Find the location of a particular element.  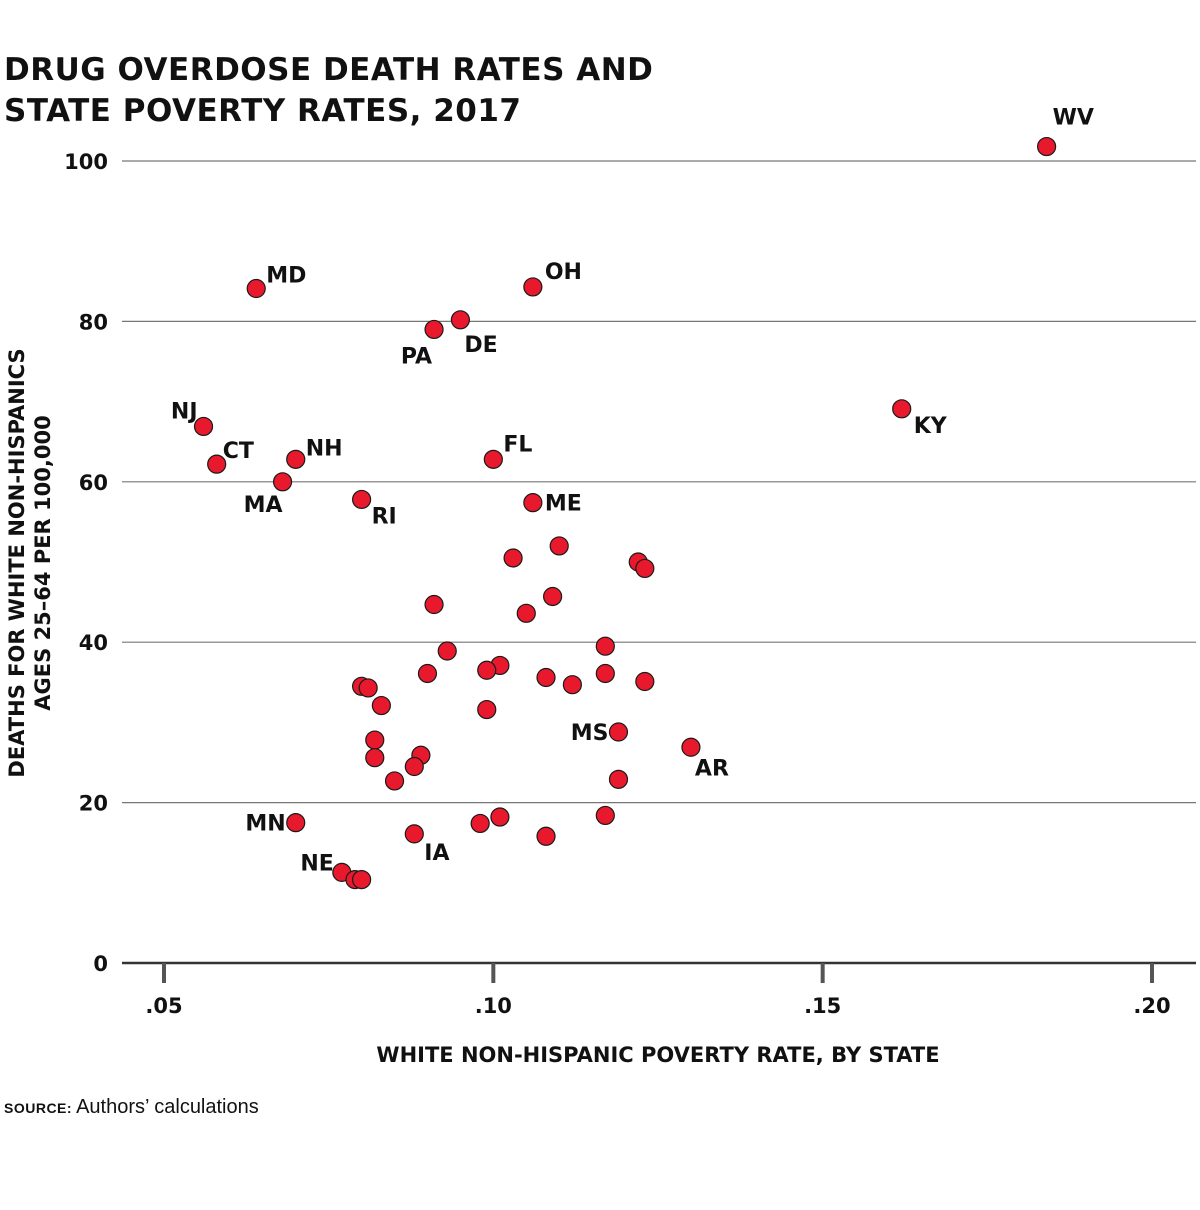

point-label: RI is located at coordinates (384, 516).